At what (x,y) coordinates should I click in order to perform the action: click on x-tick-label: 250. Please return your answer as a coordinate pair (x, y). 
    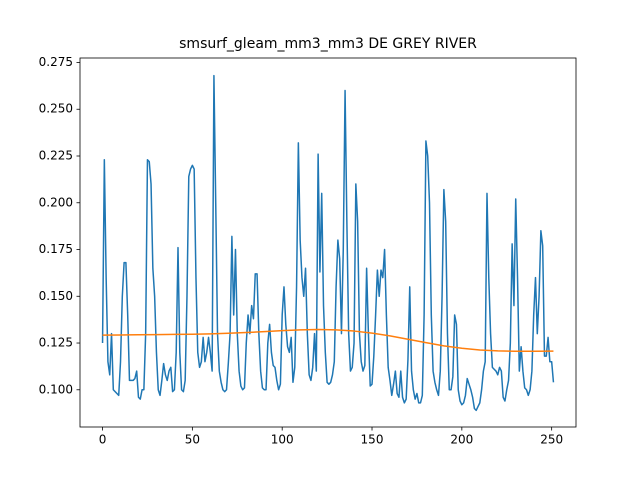
    Looking at the image, I should click on (551, 440).